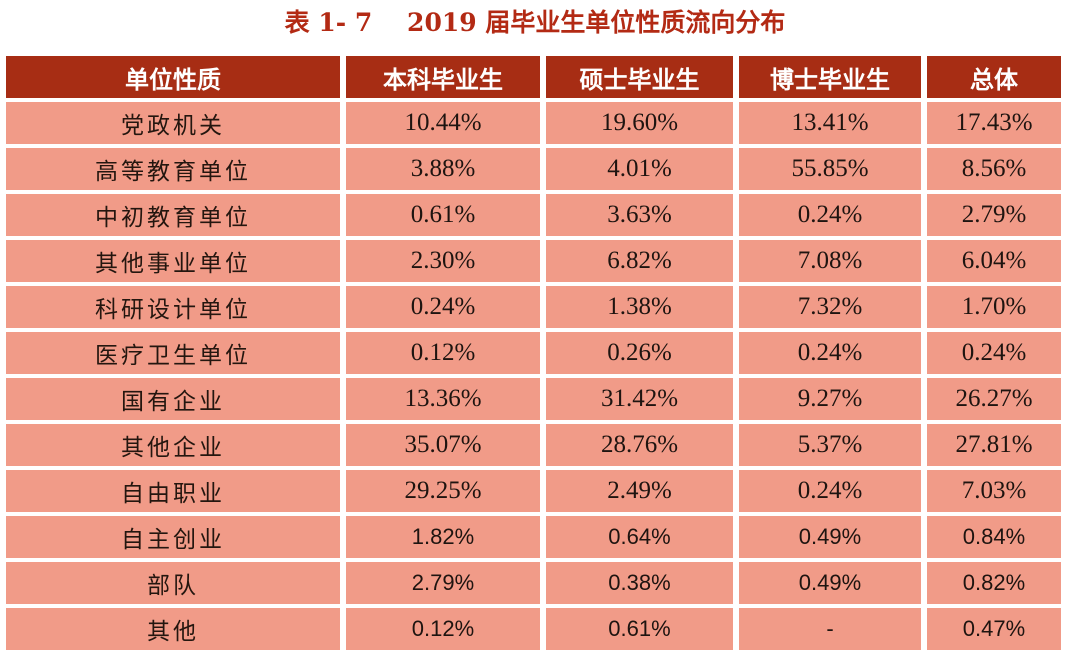 This screenshot has width=1070, height=658. Describe the element at coordinates (639, 215) in the screenshot. I see `master-value: 3.63%` at that location.